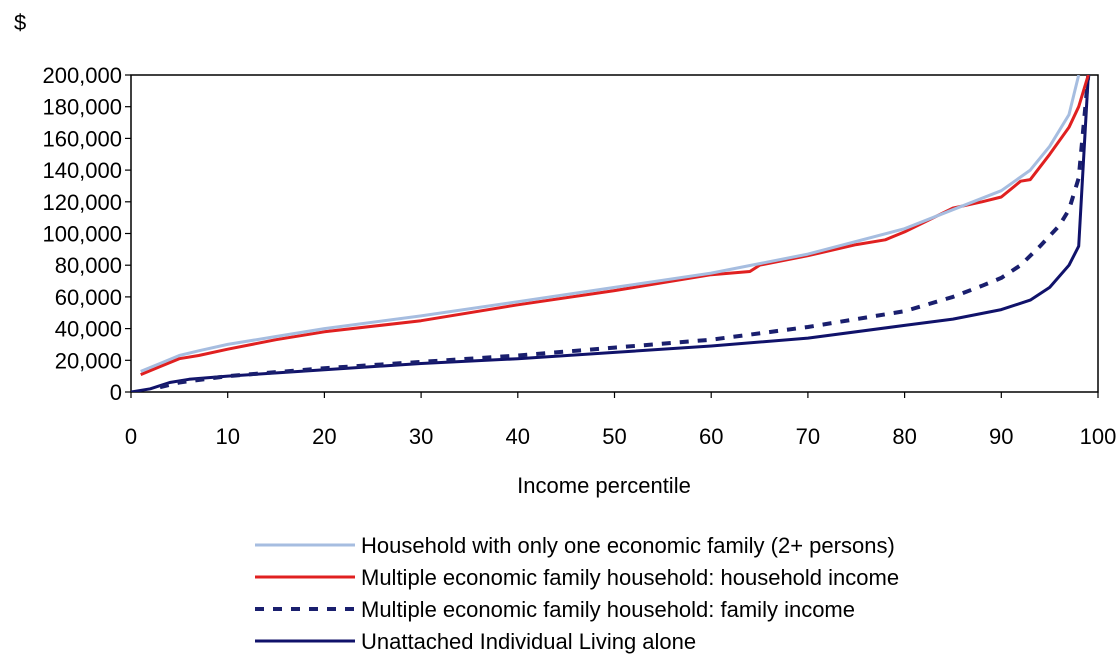 This screenshot has width=1119, height=659. Describe the element at coordinates (620, 420) in the screenshot. I see `x-axis: 0 10 20 30 40 50 60 70 80 90 100` at that location.